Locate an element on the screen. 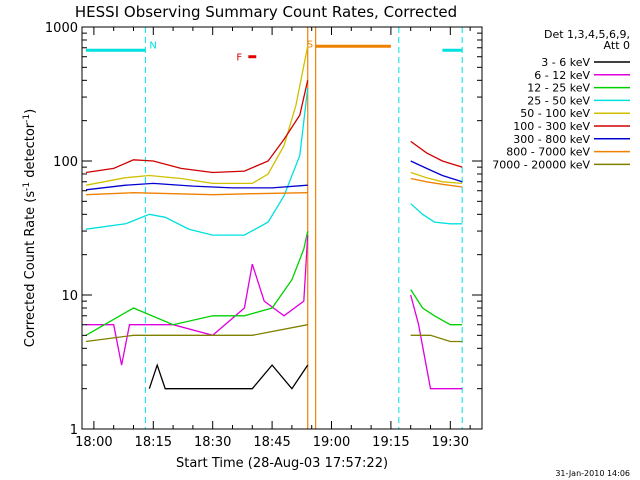 The image size is (640, 480). y-tick-label-3: 1000 is located at coordinates (61, 28).